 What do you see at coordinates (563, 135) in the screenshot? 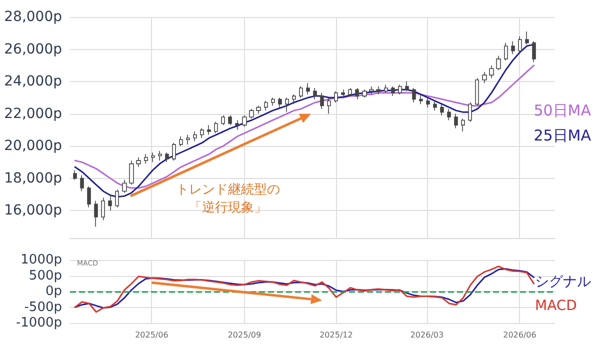
I see `text: 25日MA` at bounding box center [563, 135].